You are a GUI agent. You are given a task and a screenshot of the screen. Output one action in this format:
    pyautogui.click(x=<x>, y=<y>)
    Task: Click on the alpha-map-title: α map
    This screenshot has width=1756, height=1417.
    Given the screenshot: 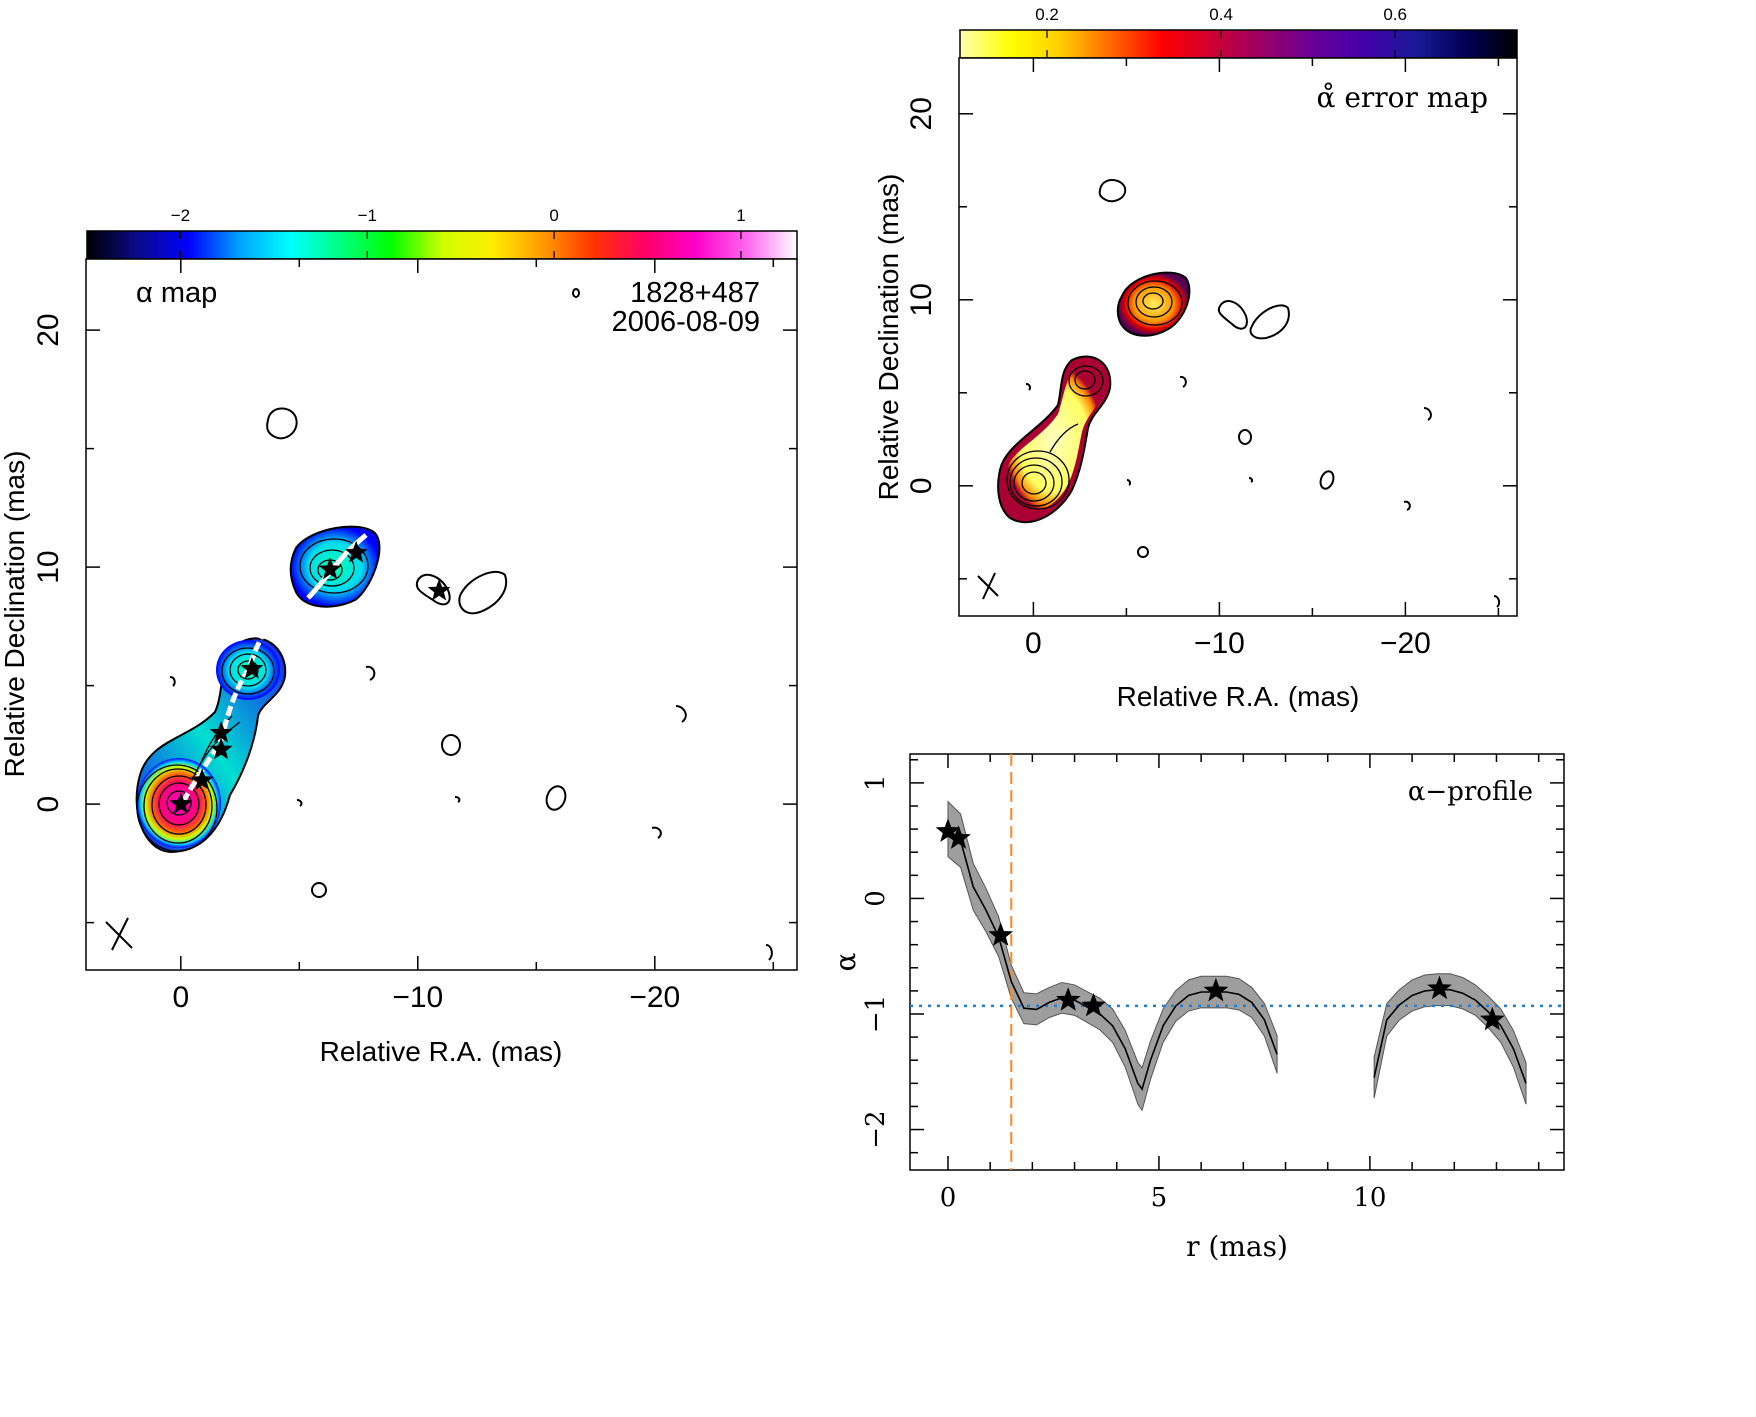 What is the action you would take?
    pyautogui.click(x=176, y=293)
    